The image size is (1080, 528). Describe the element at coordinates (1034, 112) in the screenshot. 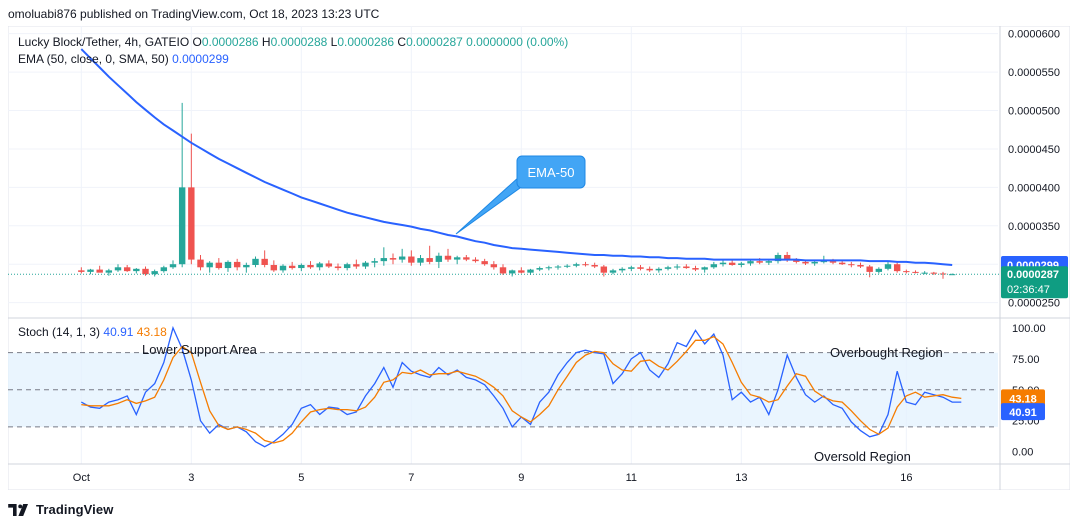

I see `price-tick-label: 0.0000500` at that location.